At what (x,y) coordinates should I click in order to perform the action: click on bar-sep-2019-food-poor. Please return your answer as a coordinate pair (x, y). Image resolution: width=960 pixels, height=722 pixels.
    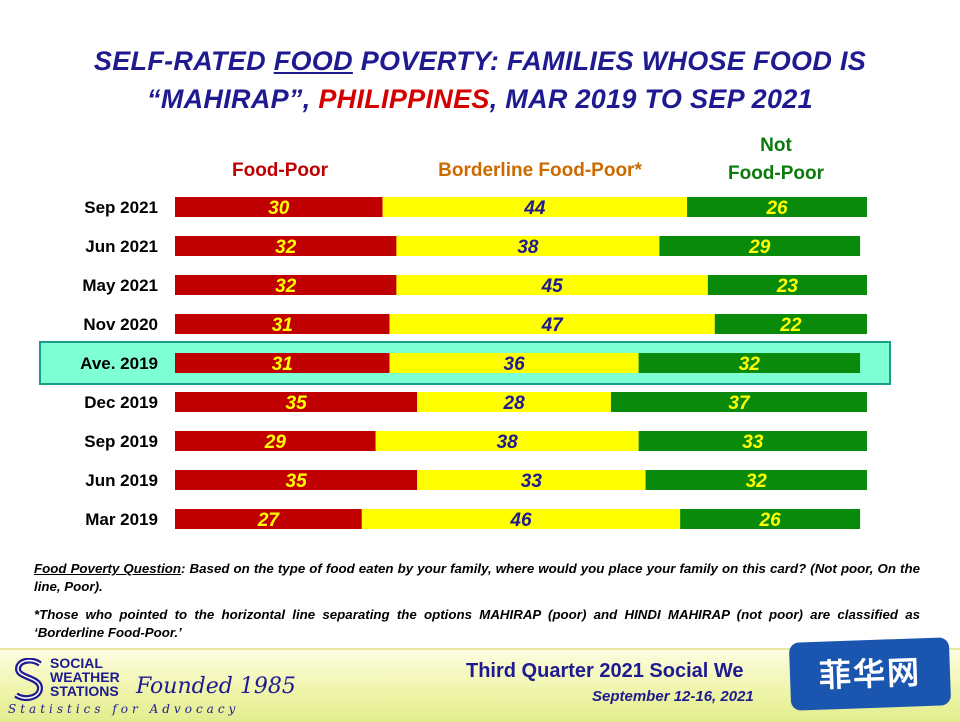
    Looking at the image, I should click on (275, 441).